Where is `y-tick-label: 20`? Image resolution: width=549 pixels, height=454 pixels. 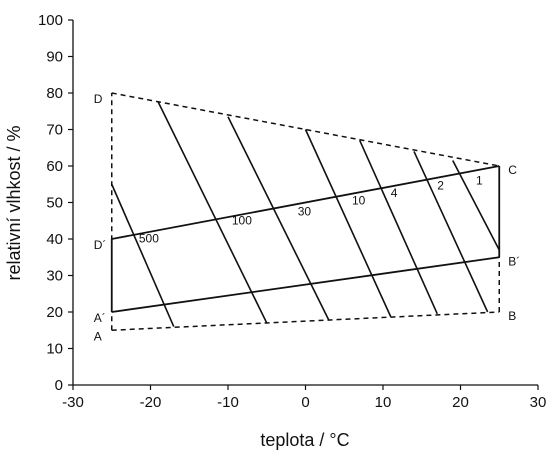
y-tick-label: 20 is located at coordinates (54, 312).